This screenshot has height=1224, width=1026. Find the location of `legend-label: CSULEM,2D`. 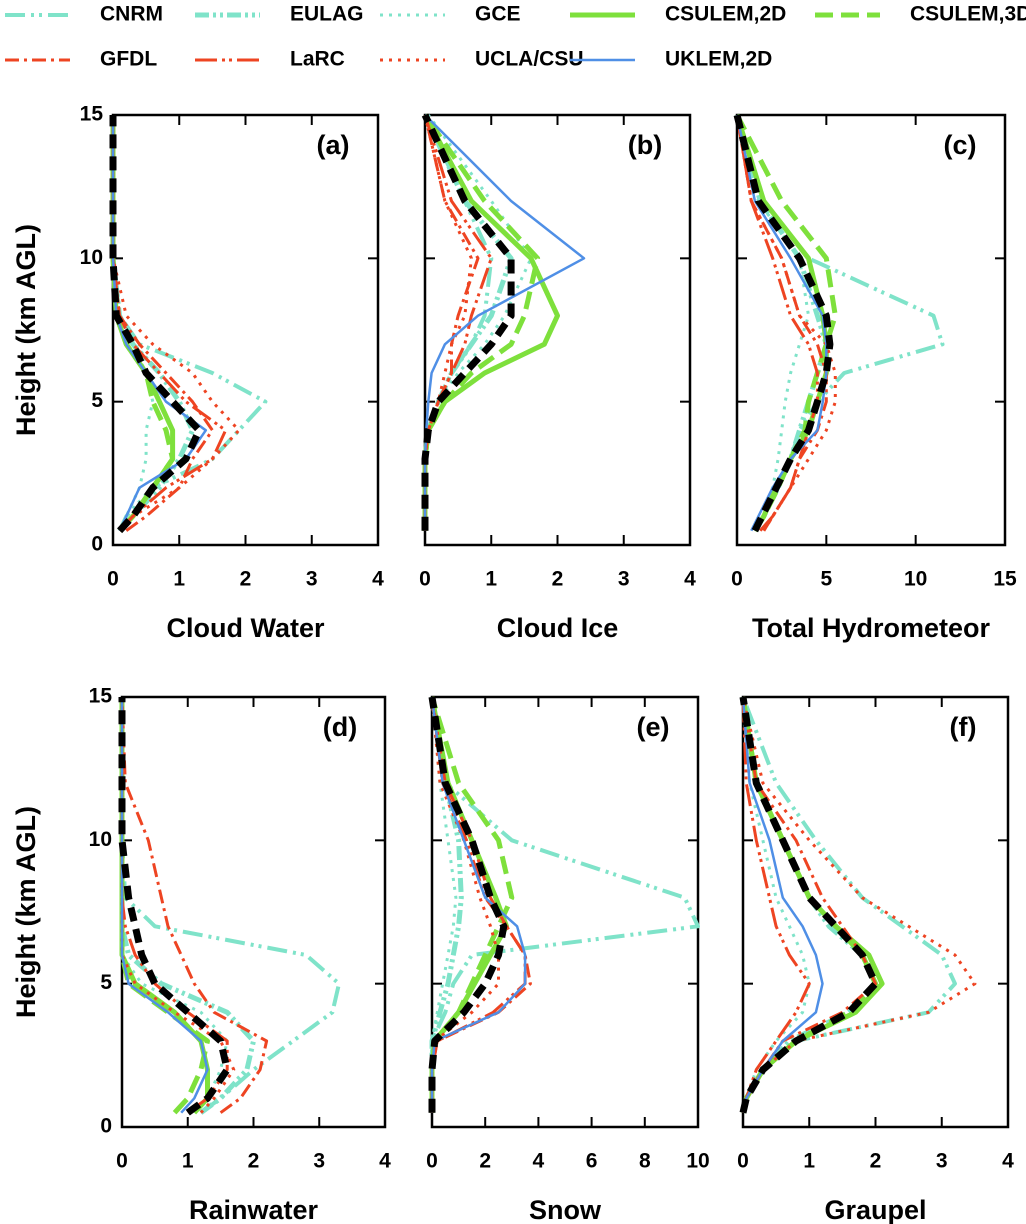

legend-label: CSULEM,2D is located at coordinates (725, 14).